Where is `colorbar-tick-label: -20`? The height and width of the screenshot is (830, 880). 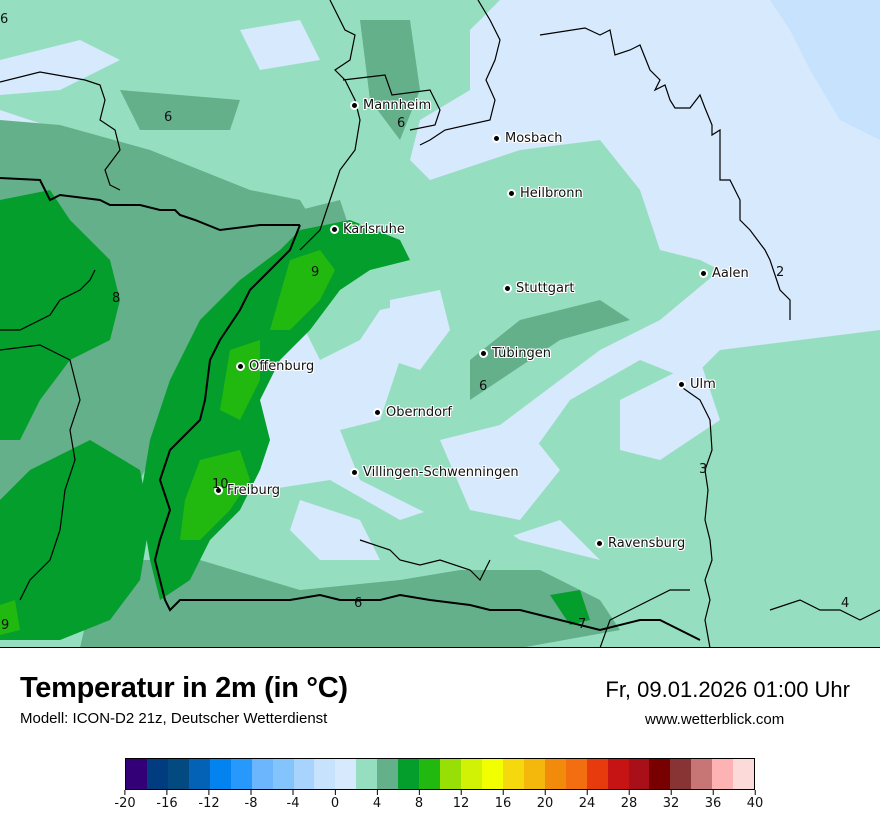
colorbar-tick-label: -20 is located at coordinates (125, 803).